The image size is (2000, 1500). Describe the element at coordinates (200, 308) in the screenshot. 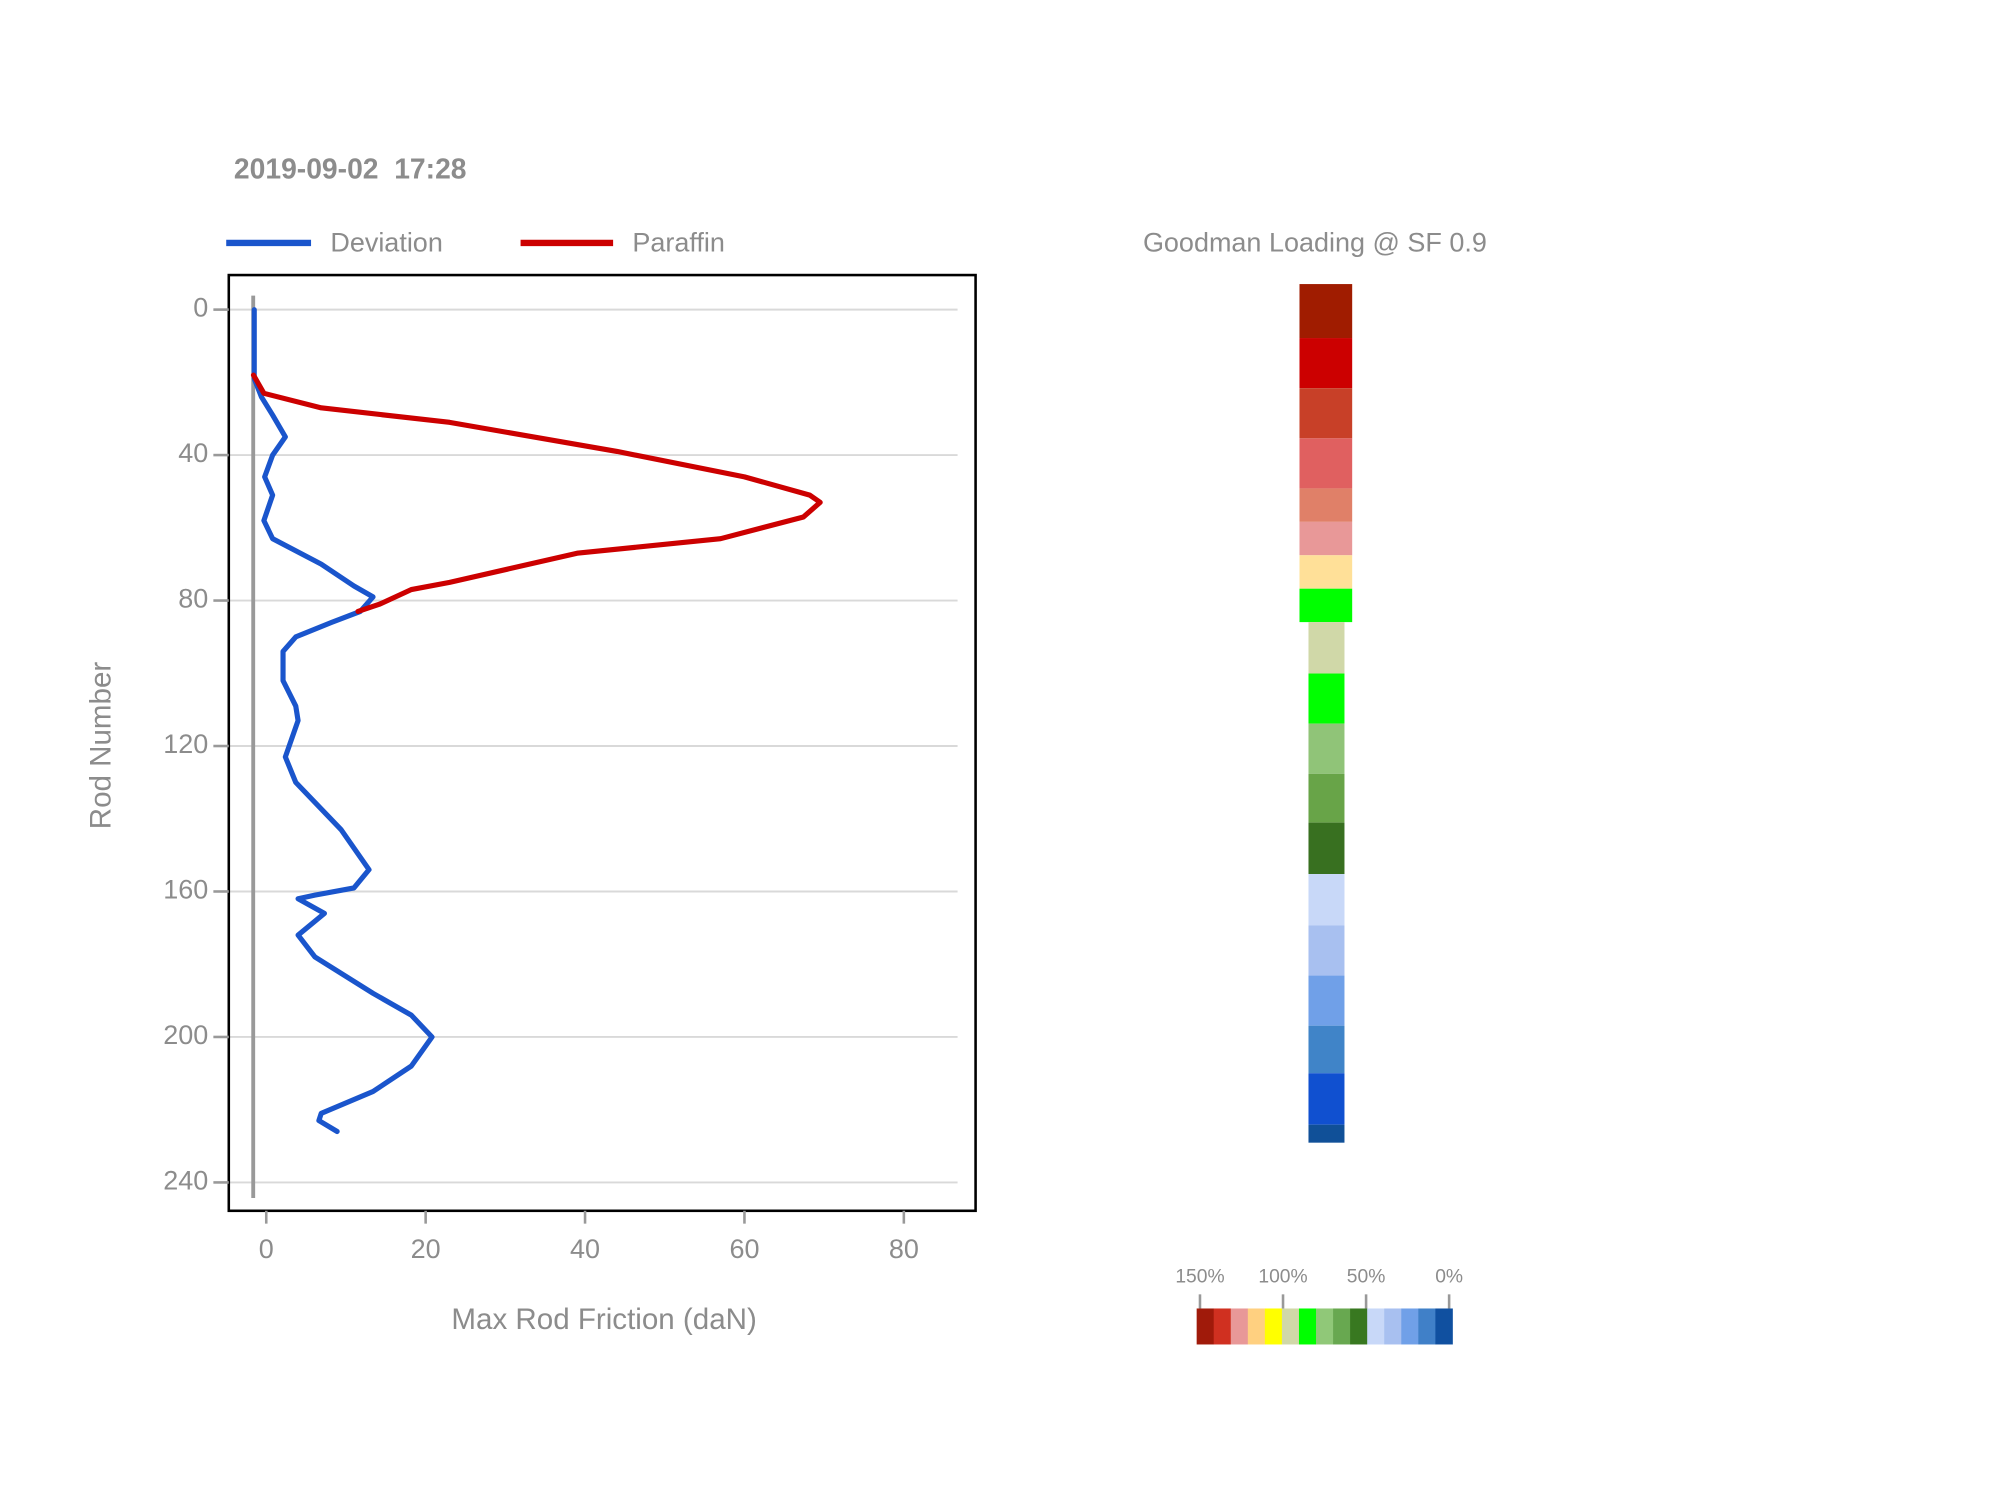

I see `y-tick-label: 0` at that location.